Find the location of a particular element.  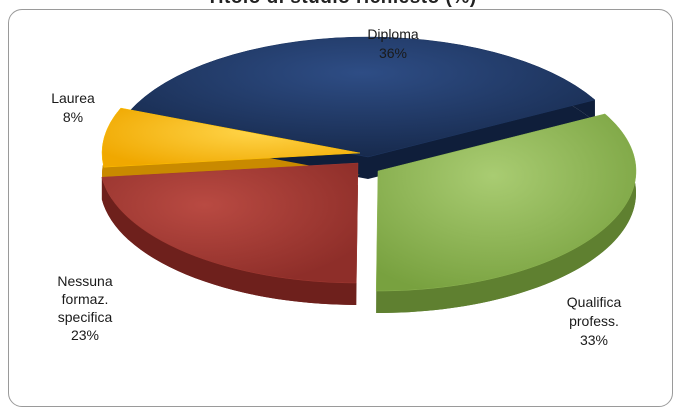

chart-title: Titolo di studio richiesto (%) is located at coordinates (341, 4).